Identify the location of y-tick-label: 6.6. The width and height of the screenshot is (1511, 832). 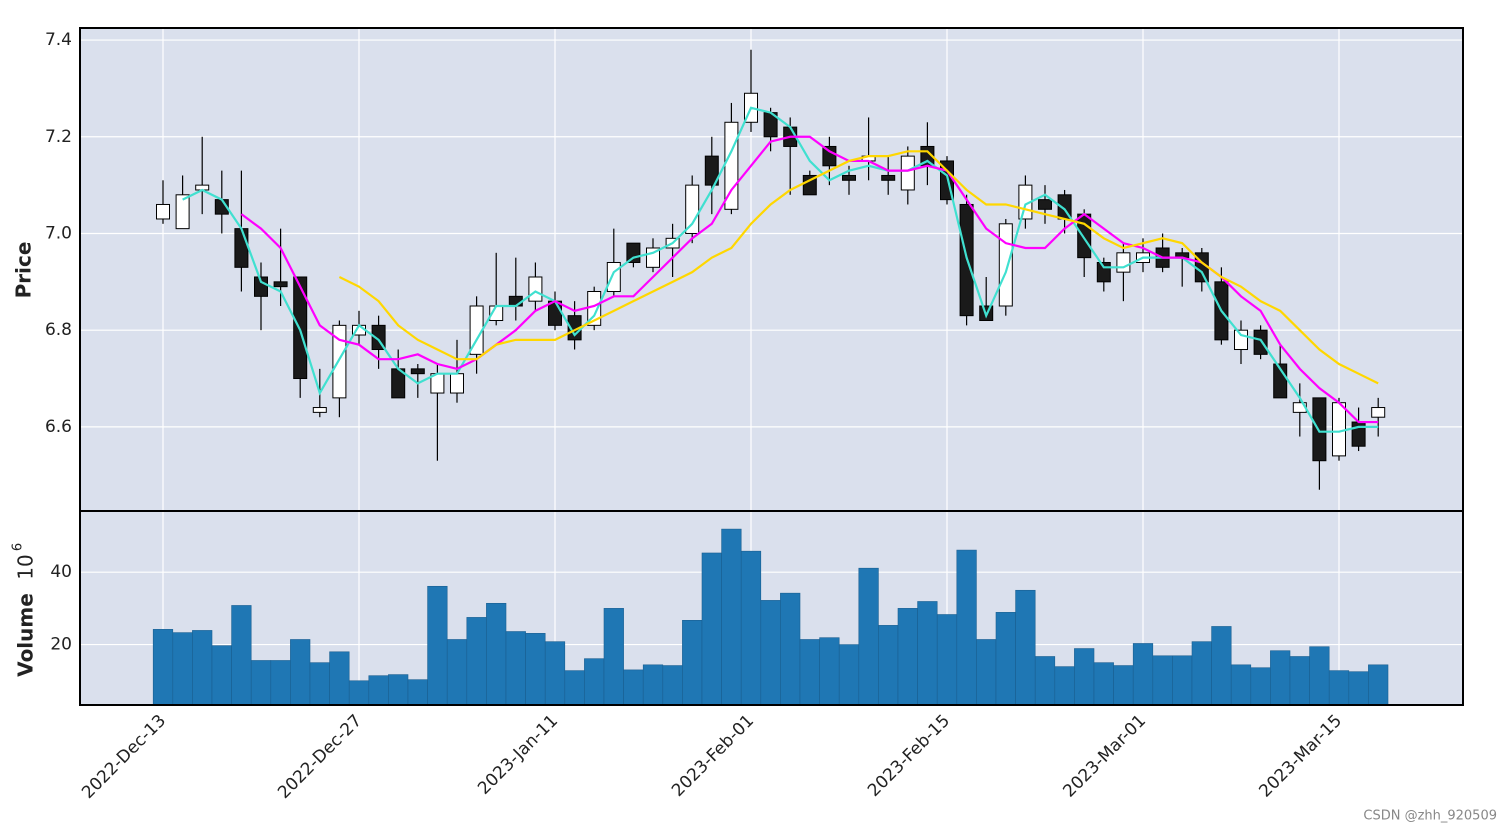
(58, 427).